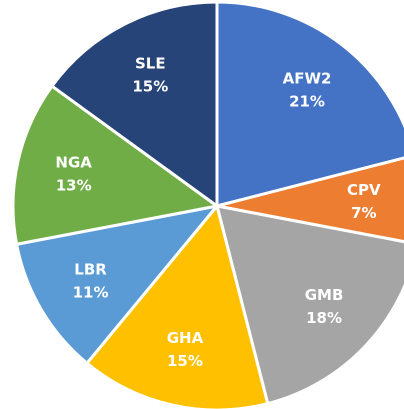  I want to click on slice-category-label: LBR, so click(90, 269).